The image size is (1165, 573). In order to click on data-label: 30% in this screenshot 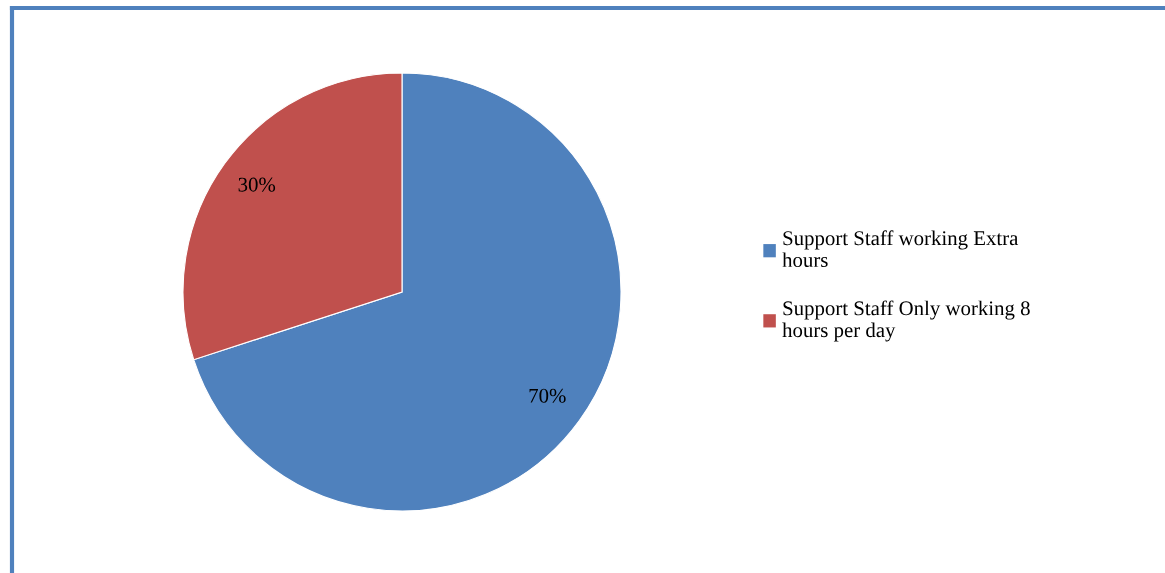, I will do `click(257, 184)`.